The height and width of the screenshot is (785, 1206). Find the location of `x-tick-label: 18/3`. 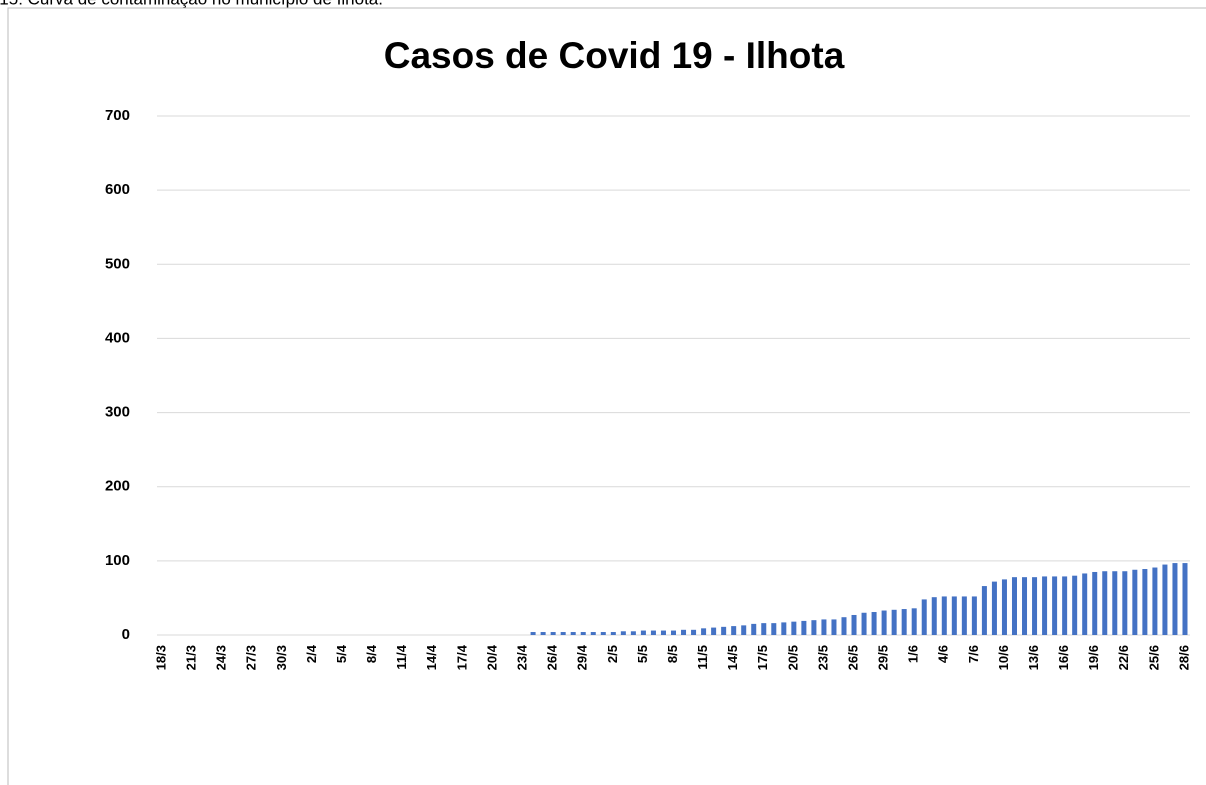

x-tick-label: 18/3 is located at coordinates (160, 657).